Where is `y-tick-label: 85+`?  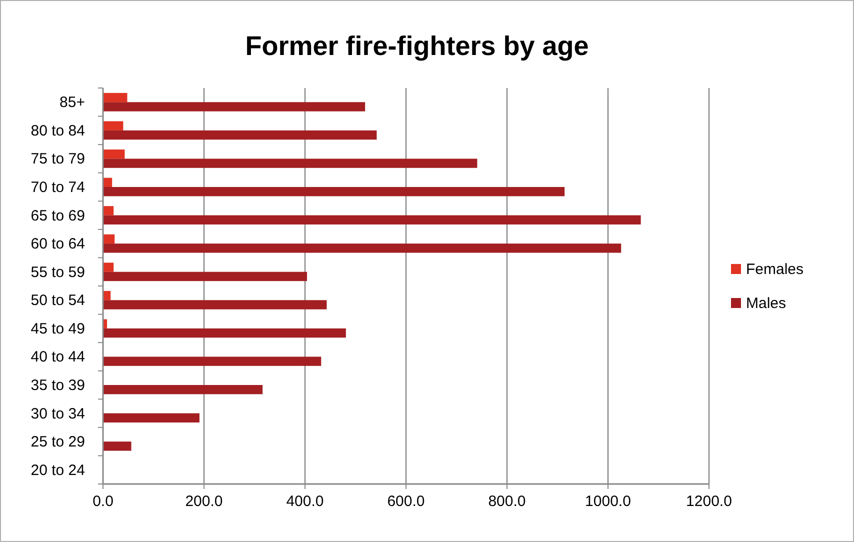 y-tick-label: 85+ is located at coordinates (73, 103).